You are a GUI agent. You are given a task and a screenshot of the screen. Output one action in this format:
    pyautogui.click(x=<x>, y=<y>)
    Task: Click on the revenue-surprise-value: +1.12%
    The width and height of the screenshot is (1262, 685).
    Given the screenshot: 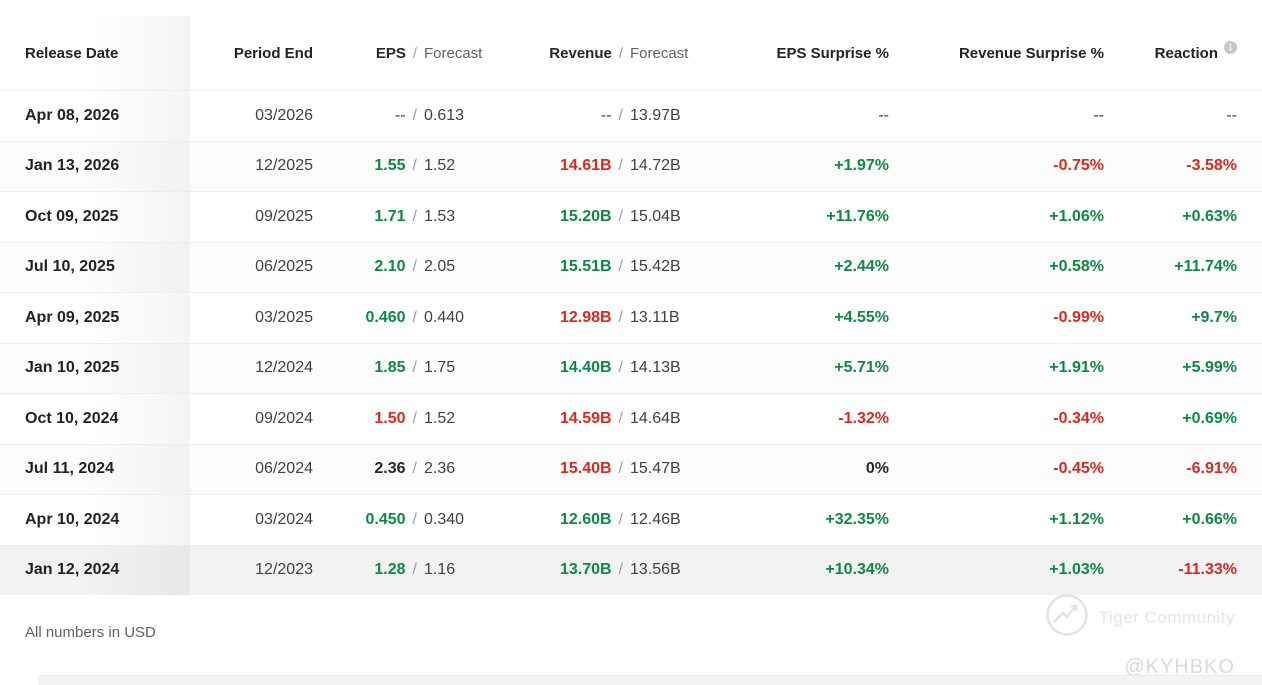 What is the action you would take?
    pyautogui.click(x=1076, y=519)
    